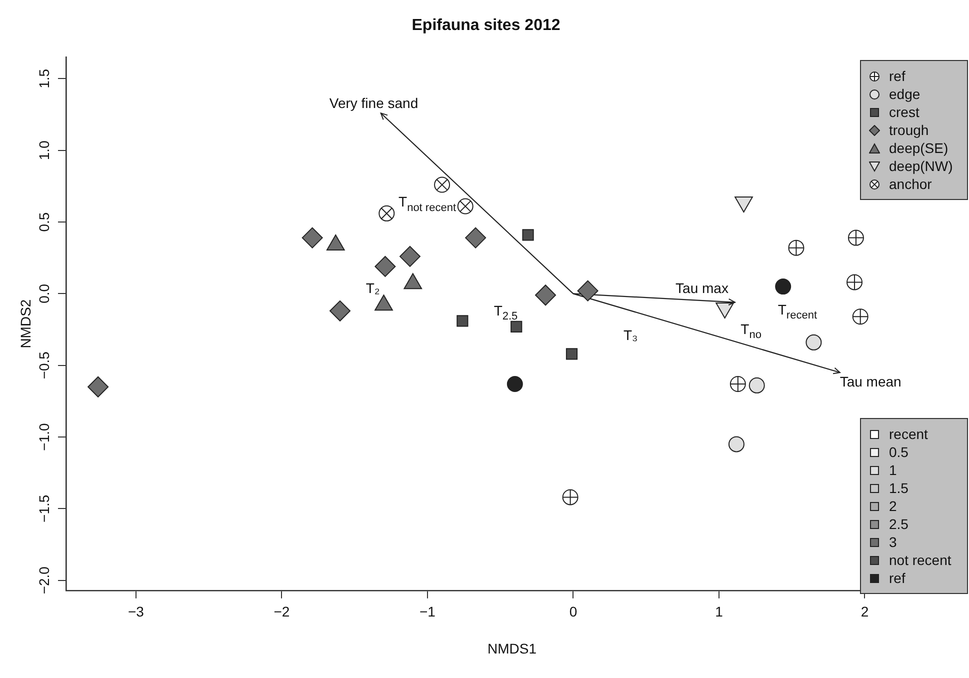  I want to click on x-tick-label: 2, so click(864, 612).